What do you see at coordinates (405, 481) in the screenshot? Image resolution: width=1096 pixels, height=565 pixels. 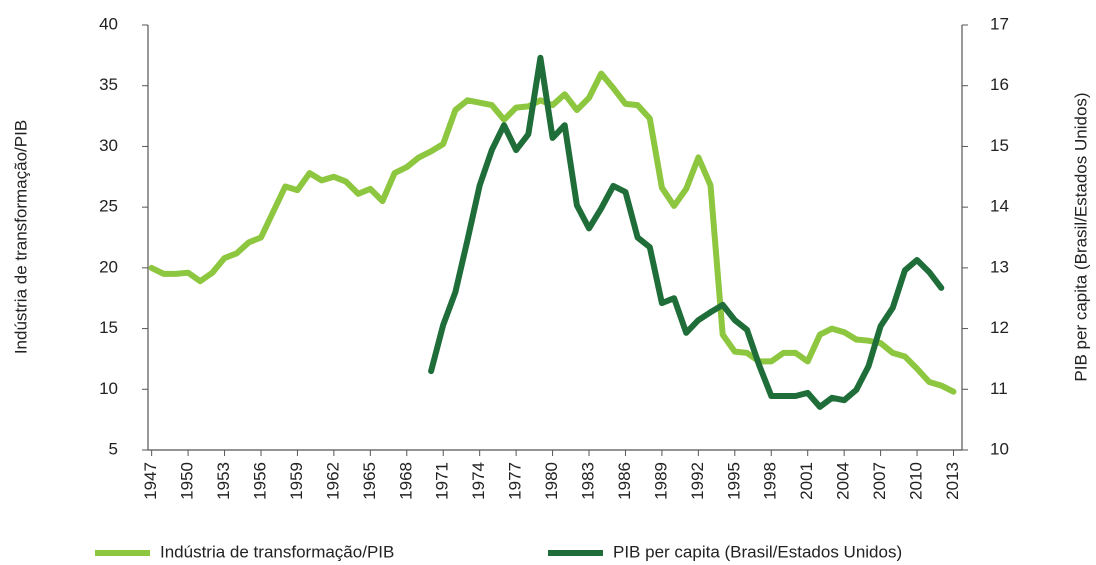 I see `x-tick-label: 1968` at bounding box center [405, 481].